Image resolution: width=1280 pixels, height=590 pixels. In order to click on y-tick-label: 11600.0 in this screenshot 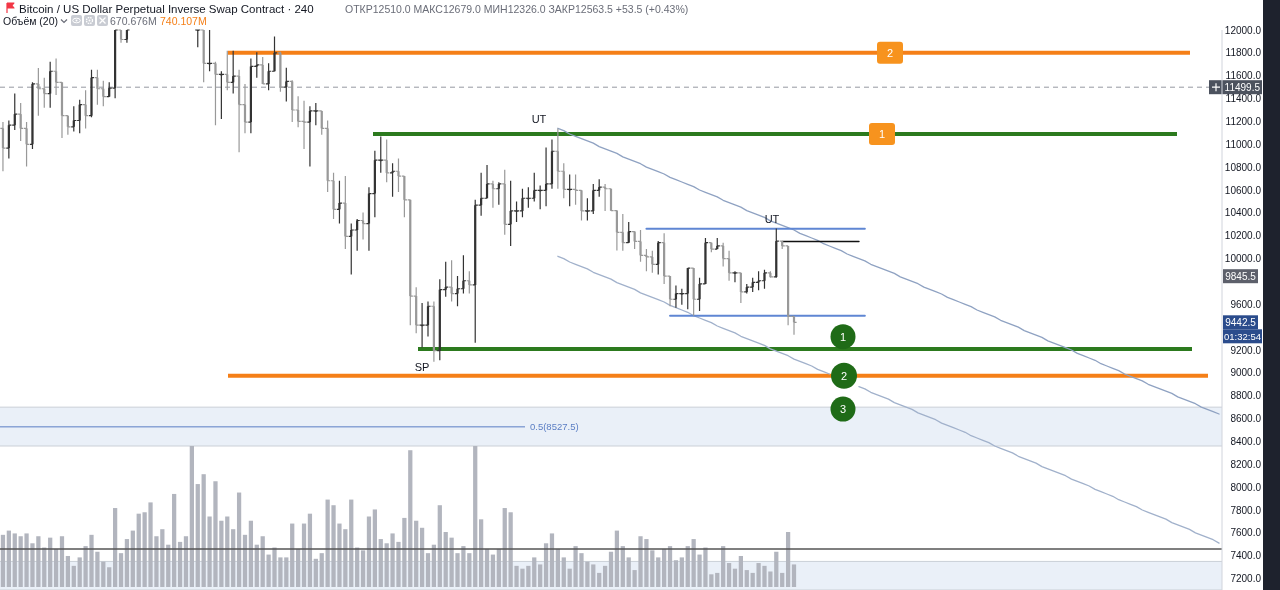, I will do `click(1243, 76)`.